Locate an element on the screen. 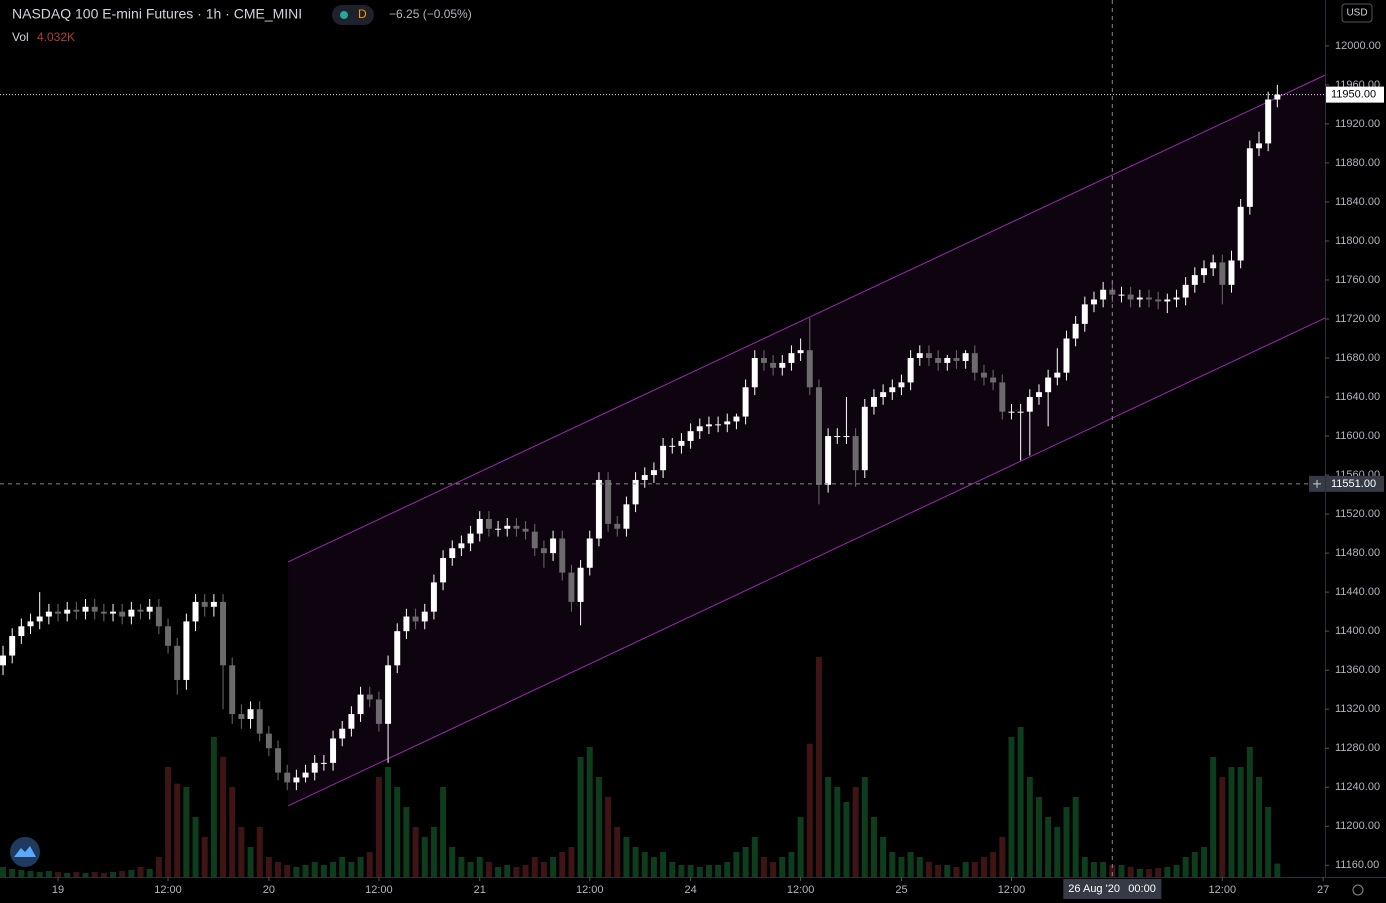  settings-icon is located at coordinates (1358, 890).